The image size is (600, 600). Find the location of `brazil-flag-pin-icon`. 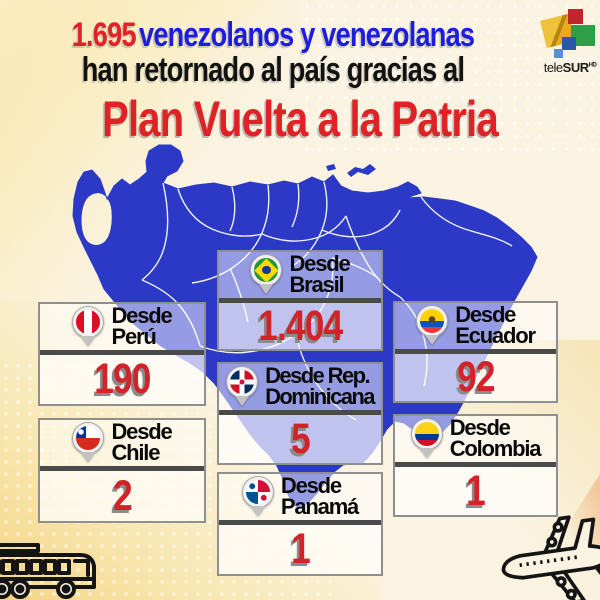

brazil-flag-pin-icon is located at coordinates (266, 275).